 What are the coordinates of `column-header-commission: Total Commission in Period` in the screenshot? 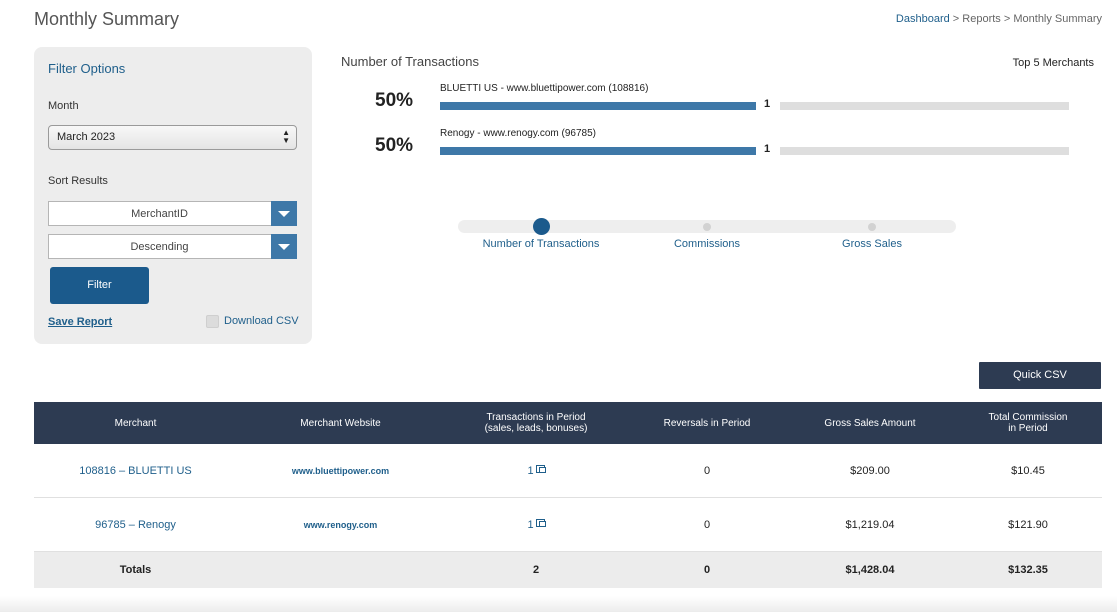 It's located at (1028, 423).